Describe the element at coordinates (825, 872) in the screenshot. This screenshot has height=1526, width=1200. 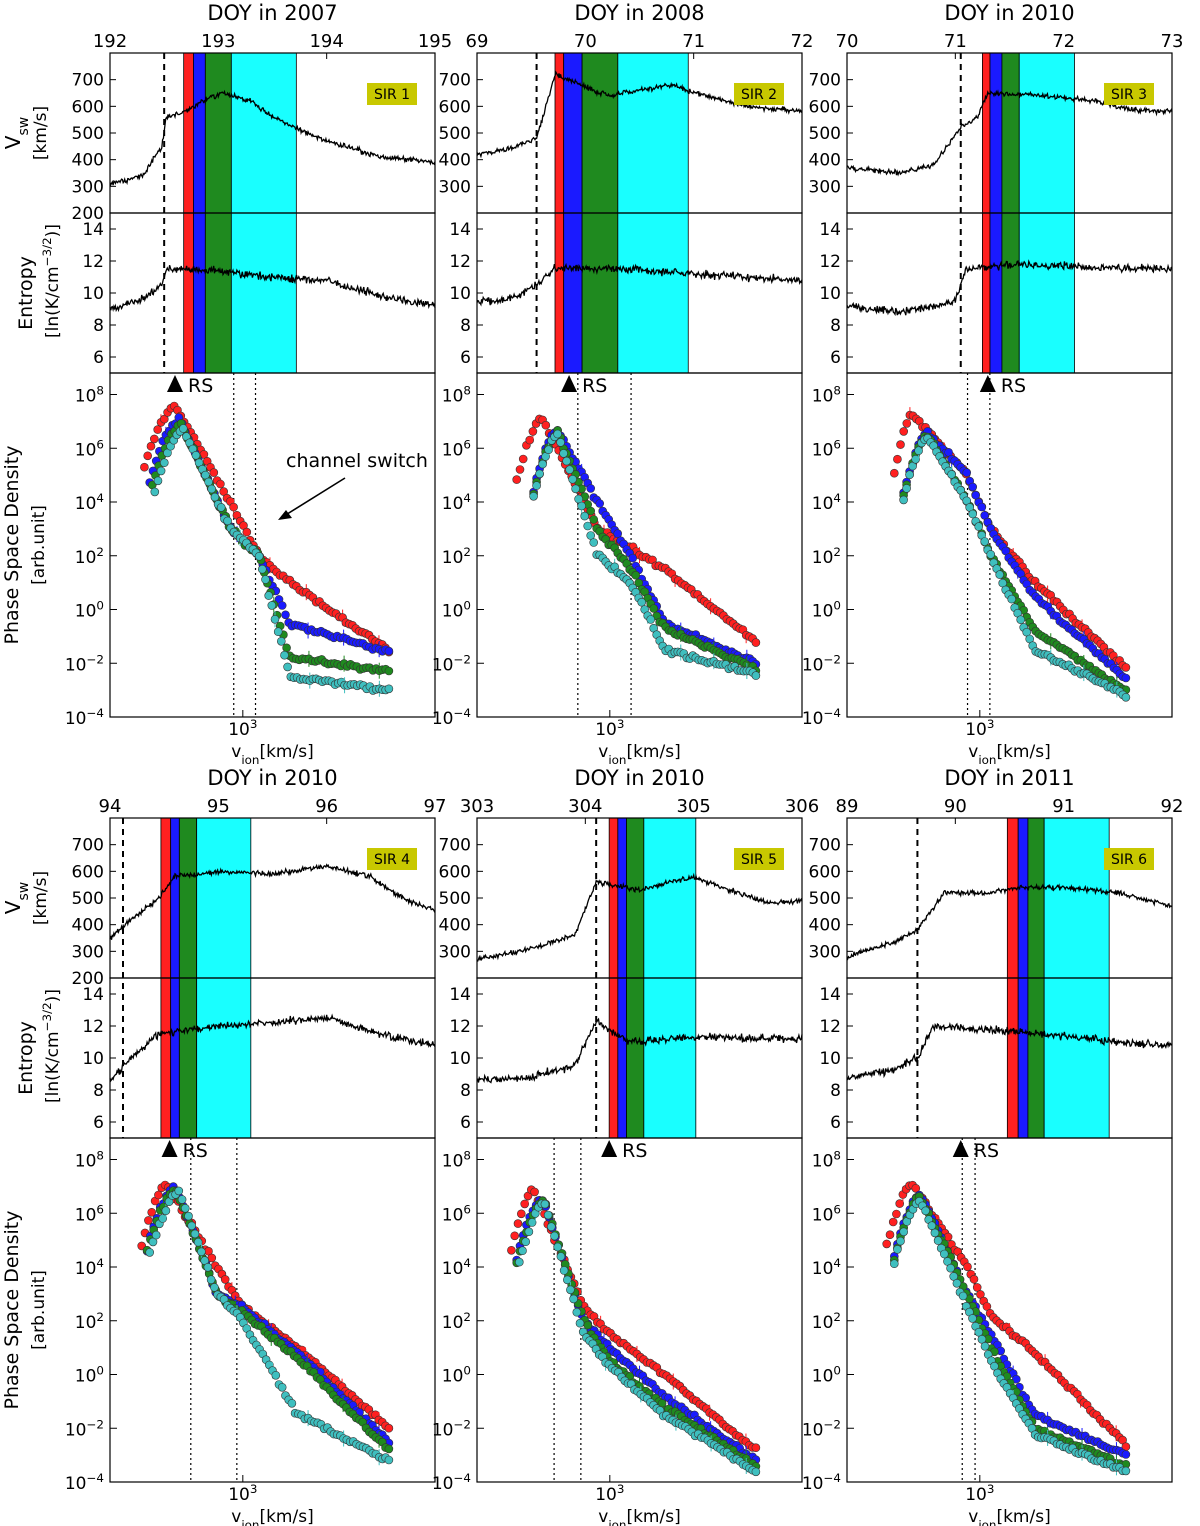
I see `vsw-tick-label: 600` at that location.